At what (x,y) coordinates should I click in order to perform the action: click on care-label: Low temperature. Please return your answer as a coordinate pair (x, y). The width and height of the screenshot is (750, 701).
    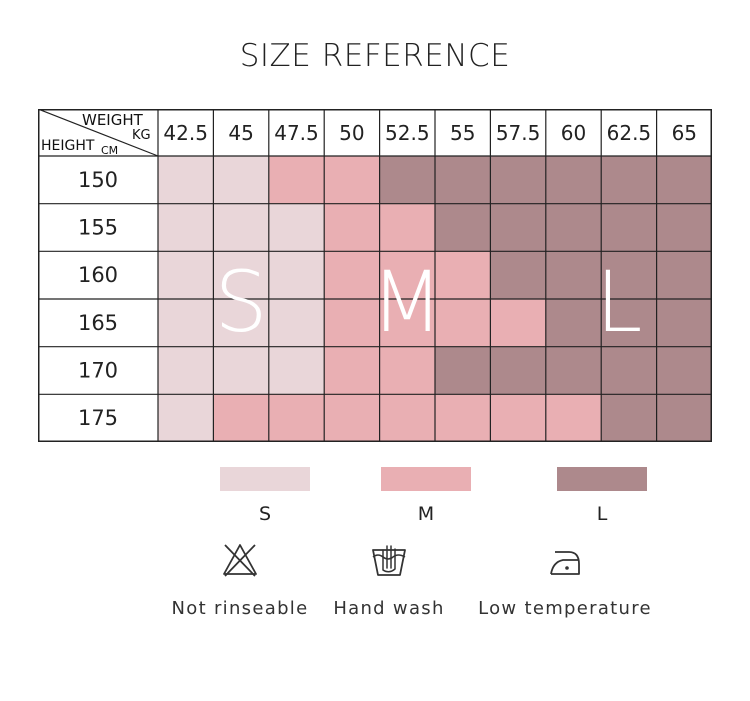
    Looking at the image, I should click on (565, 608).